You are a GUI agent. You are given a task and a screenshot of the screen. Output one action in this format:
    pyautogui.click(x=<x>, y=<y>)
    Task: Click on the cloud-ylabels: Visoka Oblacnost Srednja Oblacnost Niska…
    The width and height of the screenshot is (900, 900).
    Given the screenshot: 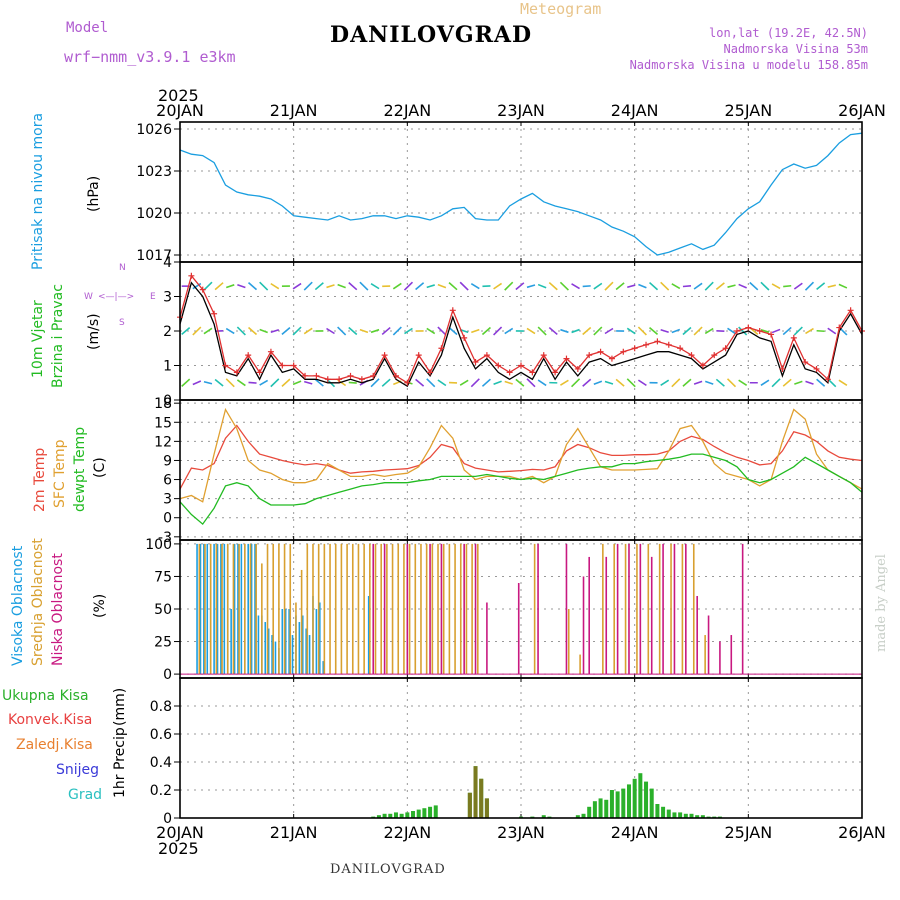 What is the action you would take?
    pyautogui.click(x=59, y=602)
    